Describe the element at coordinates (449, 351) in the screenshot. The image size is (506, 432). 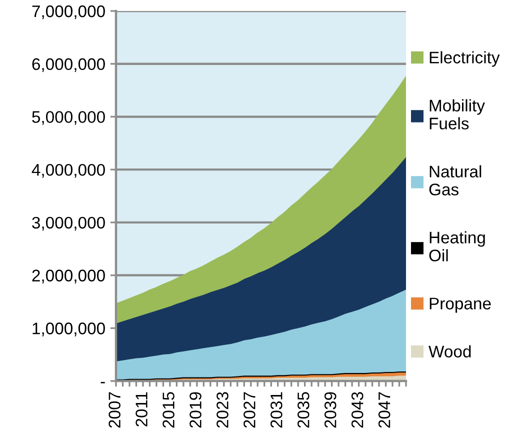
I see `legend-label: Wood` at that location.